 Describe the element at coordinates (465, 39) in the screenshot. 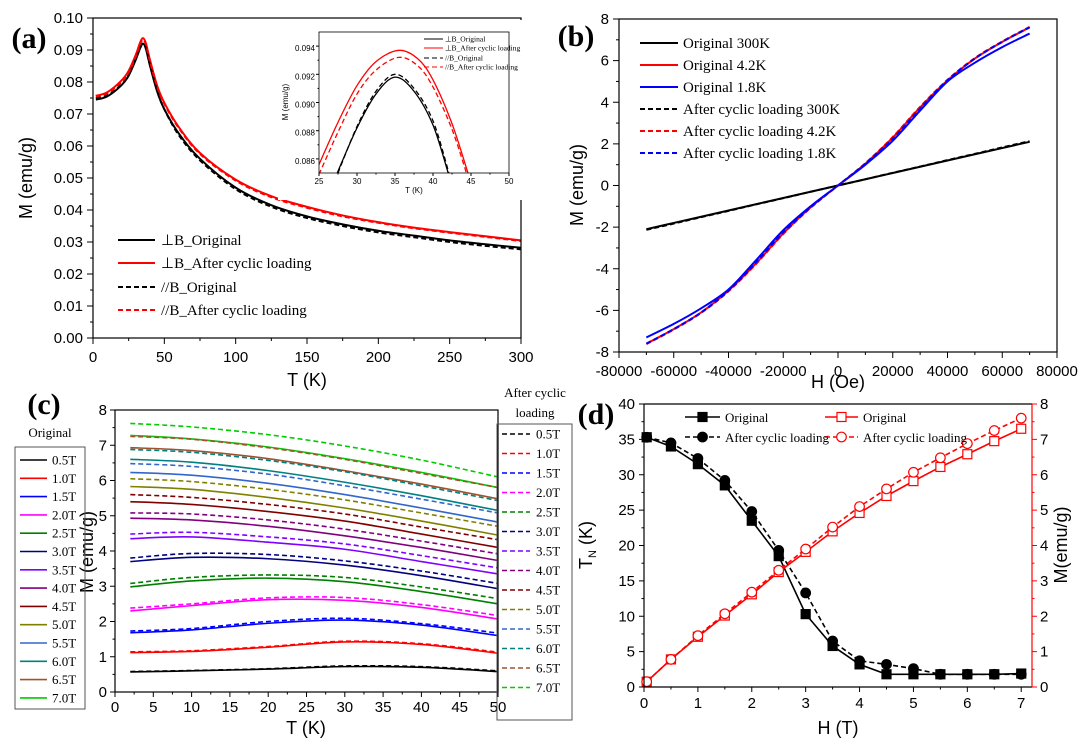

I see `inset-legend-label: ⊥B_Original` at that location.